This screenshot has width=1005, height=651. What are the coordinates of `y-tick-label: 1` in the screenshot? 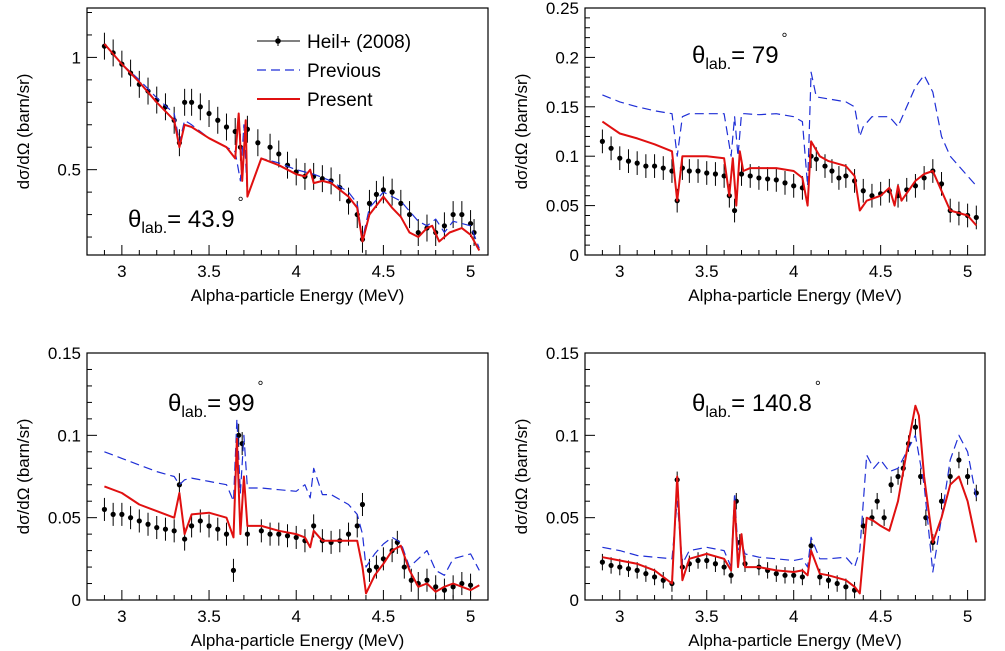 It's located at (76, 57).